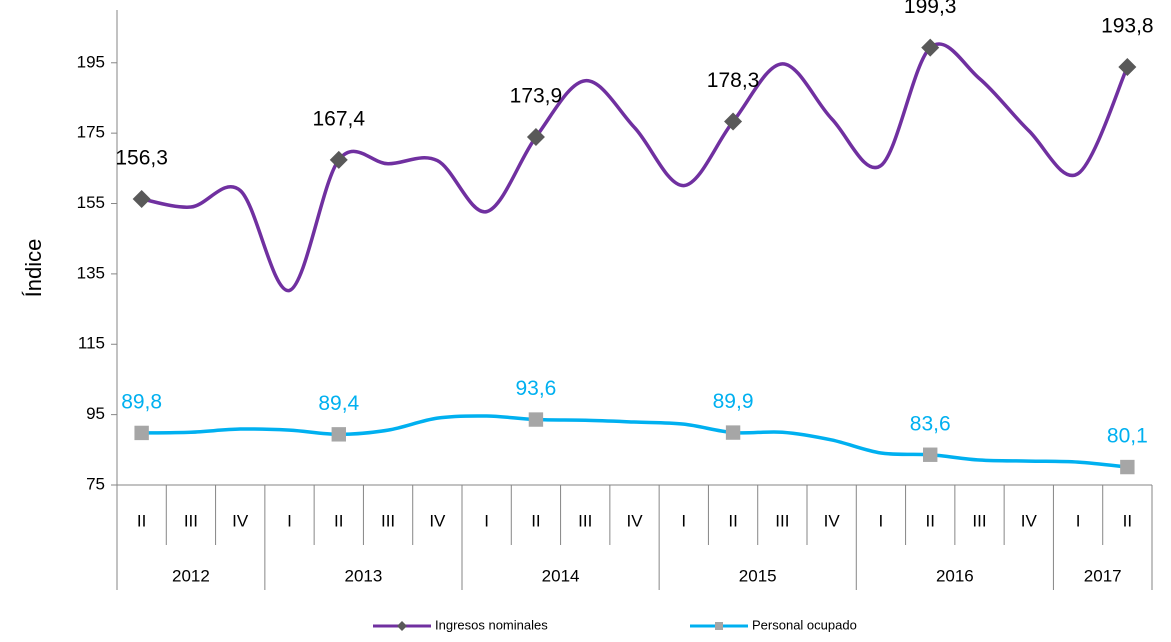  I want to click on data-label: 93,6, so click(535, 388).